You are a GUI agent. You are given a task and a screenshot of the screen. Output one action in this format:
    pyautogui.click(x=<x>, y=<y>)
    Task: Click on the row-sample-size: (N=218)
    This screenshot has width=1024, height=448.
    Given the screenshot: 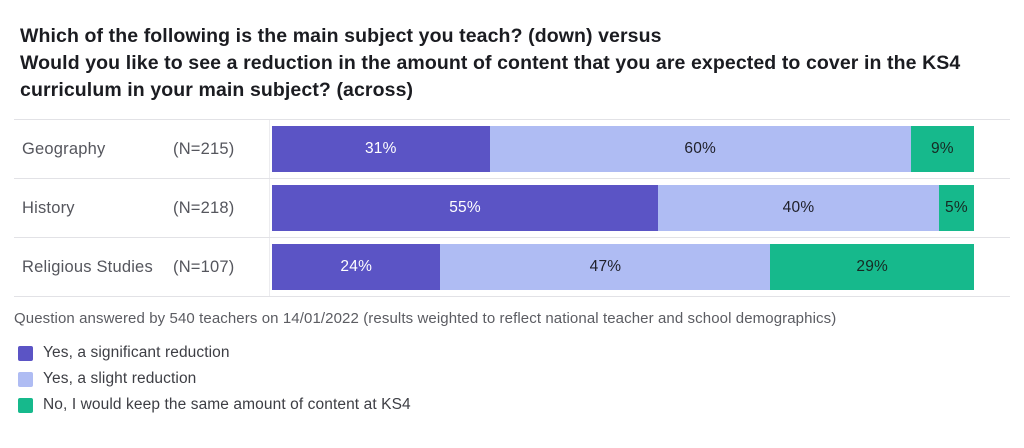 What is the action you would take?
    pyautogui.click(x=204, y=207)
    